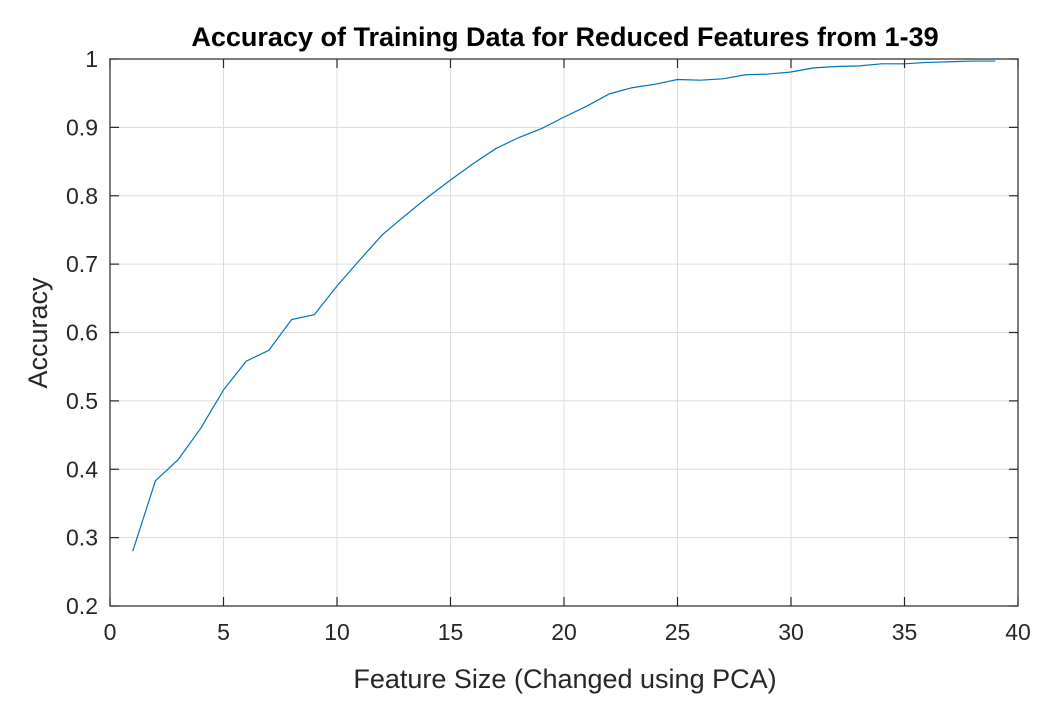 The height and width of the screenshot is (711, 1062). What do you see at coordinates (82, 606) in the screenshot?
I see `y-tick-label: 0.2` at bounding box center [82, 606].